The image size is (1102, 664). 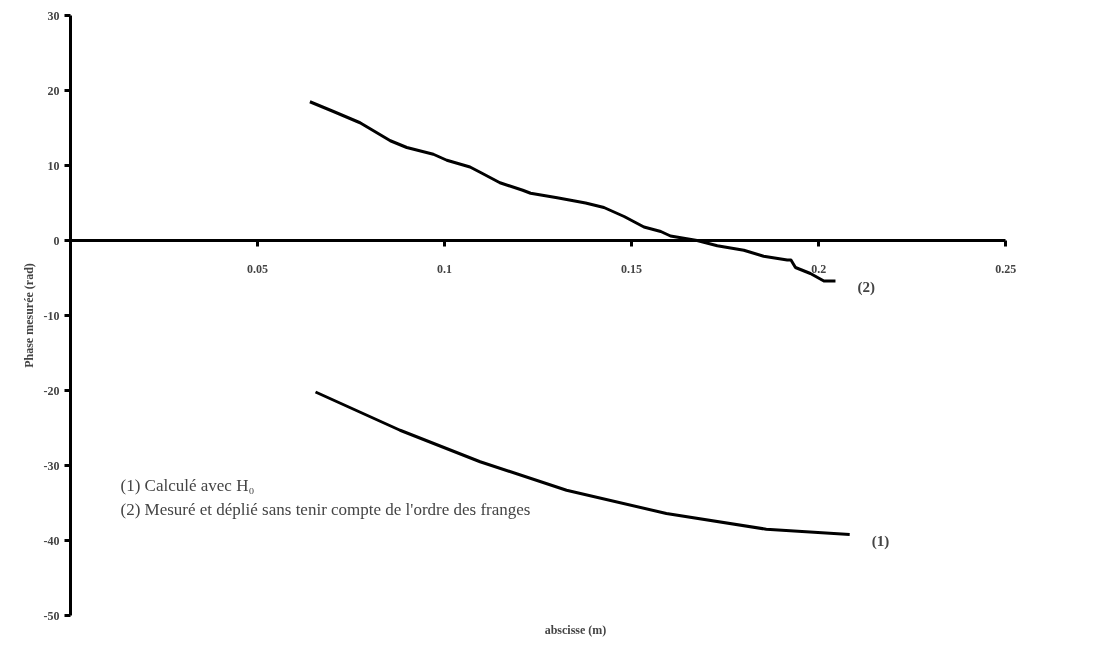 What do you see at coordinates (53, 90) in the screenshot?
I see `y-tick-label: 20` at bounding box center [53, 90].